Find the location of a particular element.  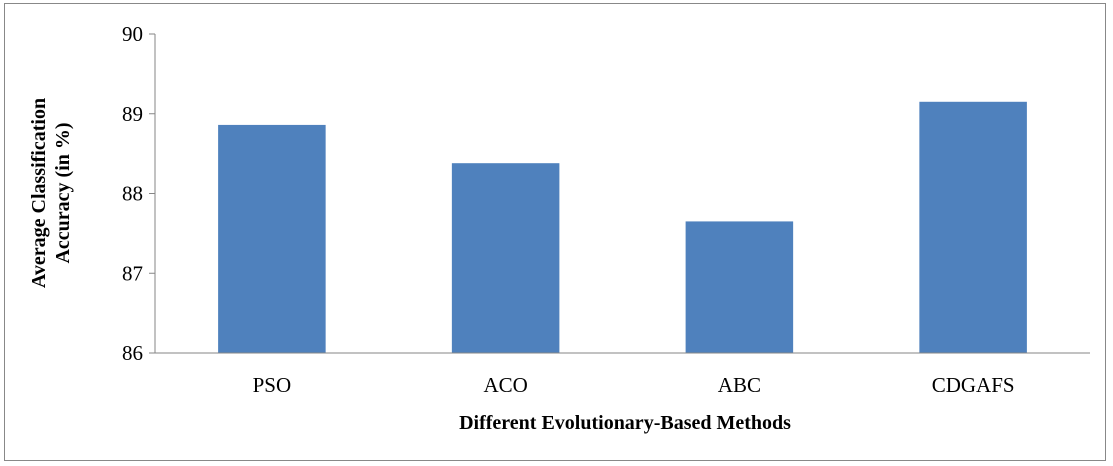

y-axis-title: Average Classification Accuracy (in %) is located at coordinates (51, 193).